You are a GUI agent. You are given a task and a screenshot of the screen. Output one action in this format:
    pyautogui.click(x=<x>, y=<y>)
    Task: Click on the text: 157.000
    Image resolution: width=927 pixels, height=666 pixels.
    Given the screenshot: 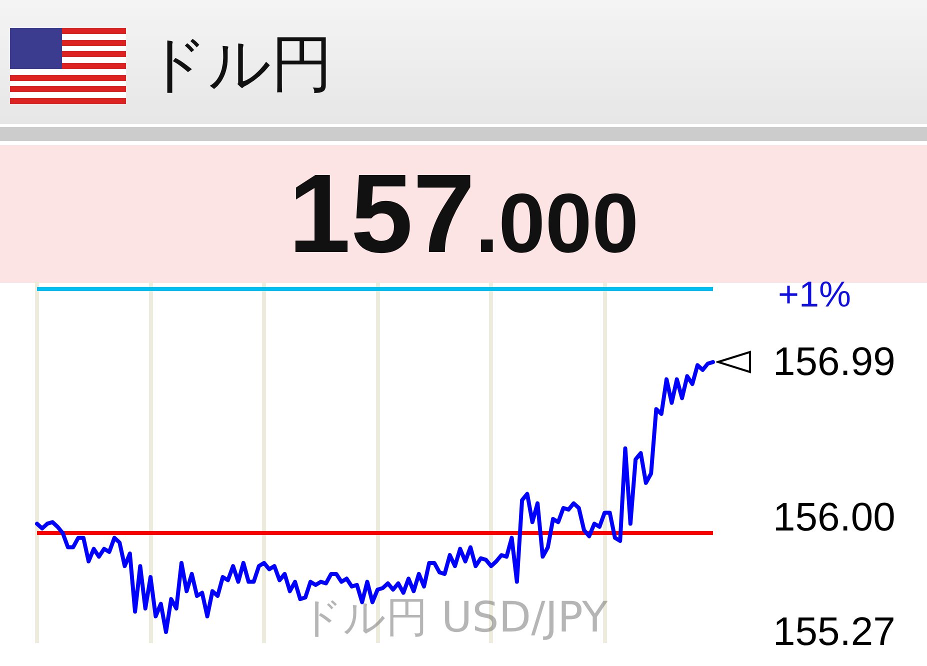 What is the action you would take?
    pyautogui.click(x=463, y=213)
    